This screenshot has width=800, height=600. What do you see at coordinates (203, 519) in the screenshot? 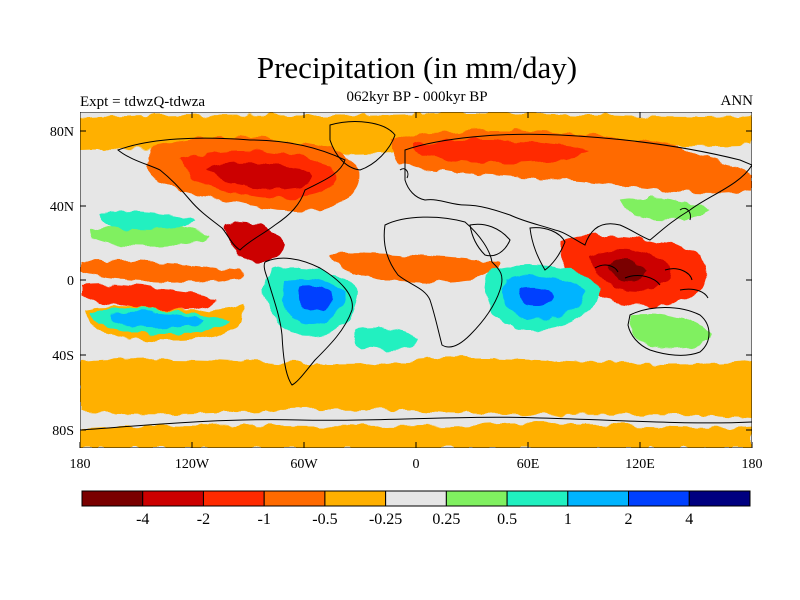
I see `colorbar-label: -2` at bounding box center [203, 519].